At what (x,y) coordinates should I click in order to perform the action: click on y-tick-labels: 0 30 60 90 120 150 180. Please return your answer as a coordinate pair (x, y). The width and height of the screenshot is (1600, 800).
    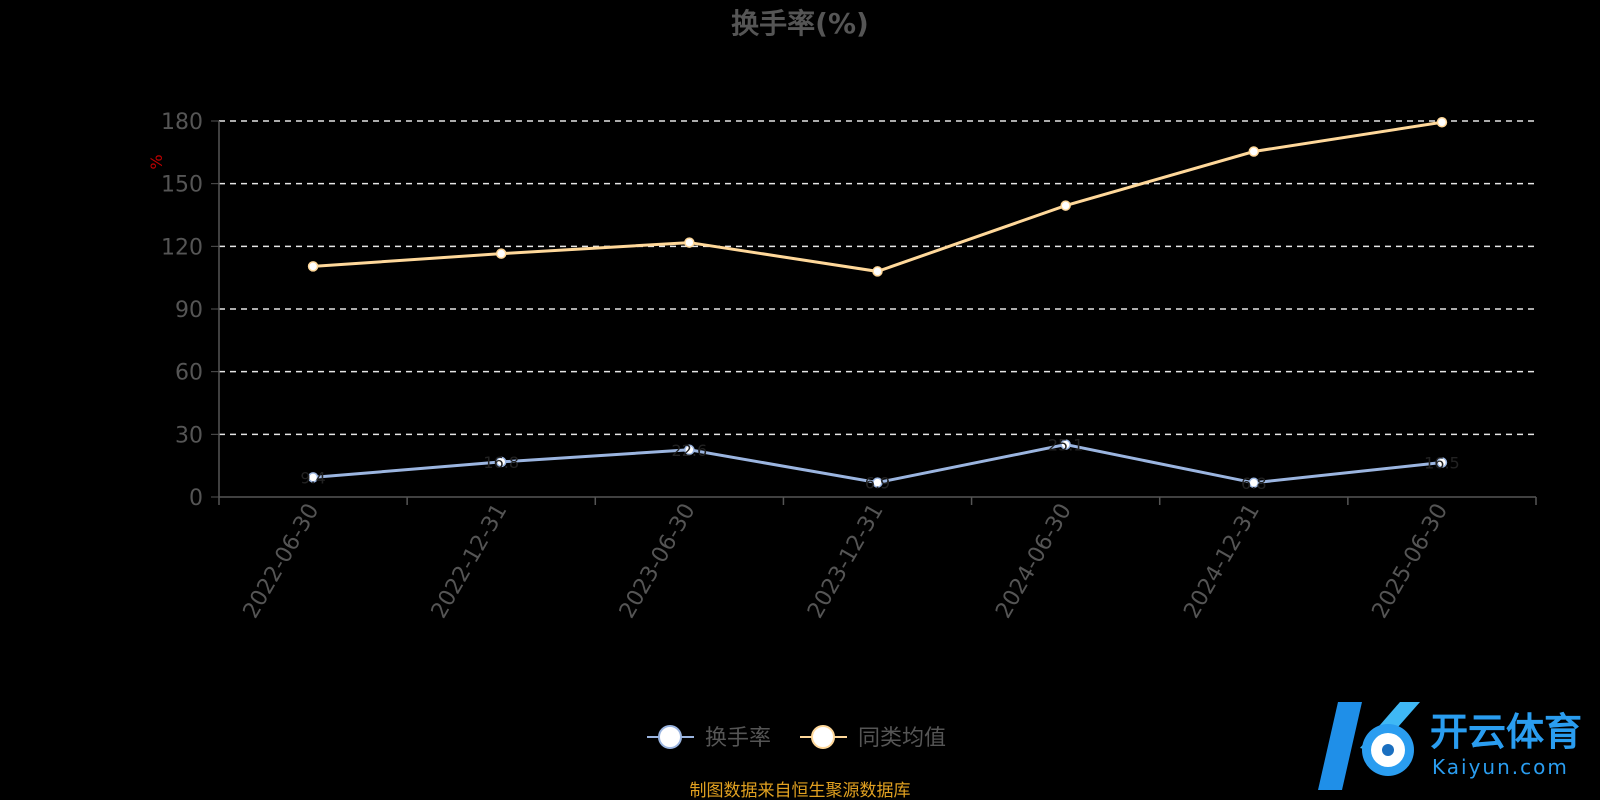
    Looking at the image, I should click on (182, 310).